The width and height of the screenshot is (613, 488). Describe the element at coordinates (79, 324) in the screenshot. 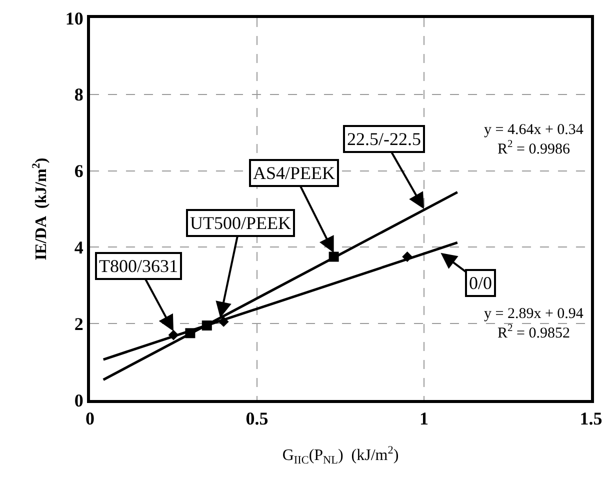

I see `y-tick-label: 2` at that location.